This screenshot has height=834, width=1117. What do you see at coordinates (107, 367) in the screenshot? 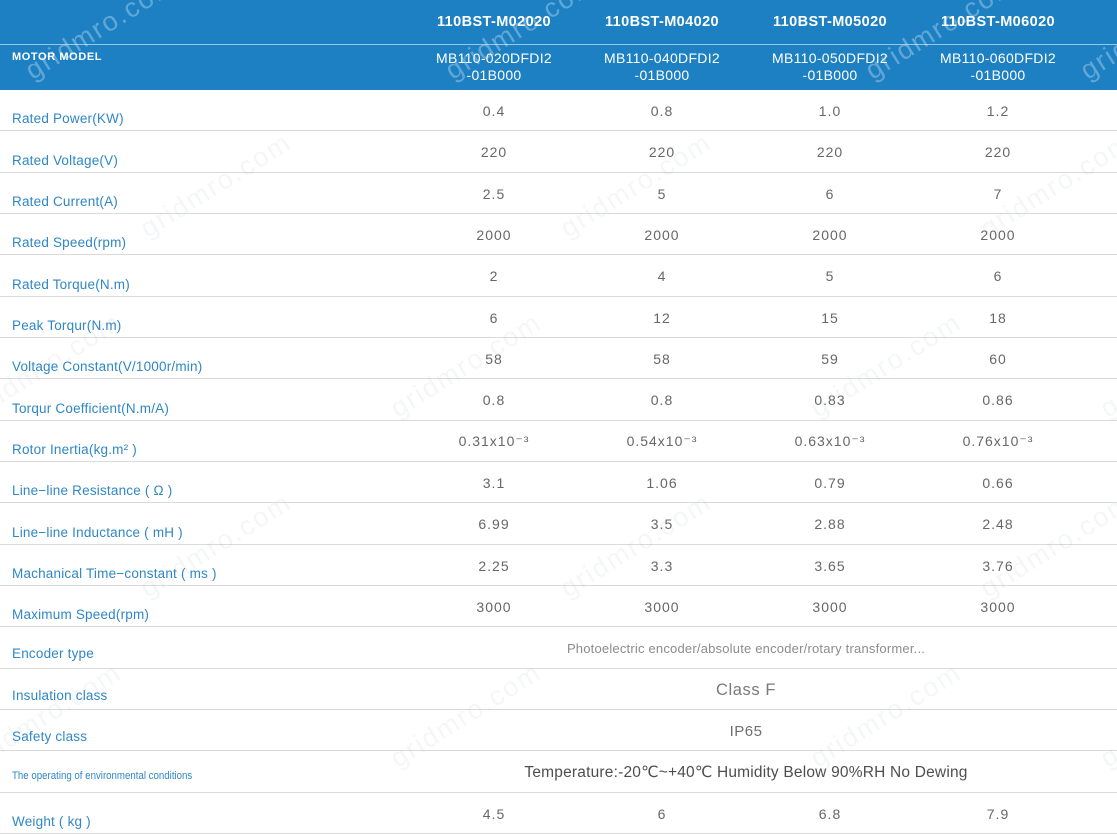
I see `row-label: Voltage Constant(V/1000r/min)` at bounding box center [107, 367].